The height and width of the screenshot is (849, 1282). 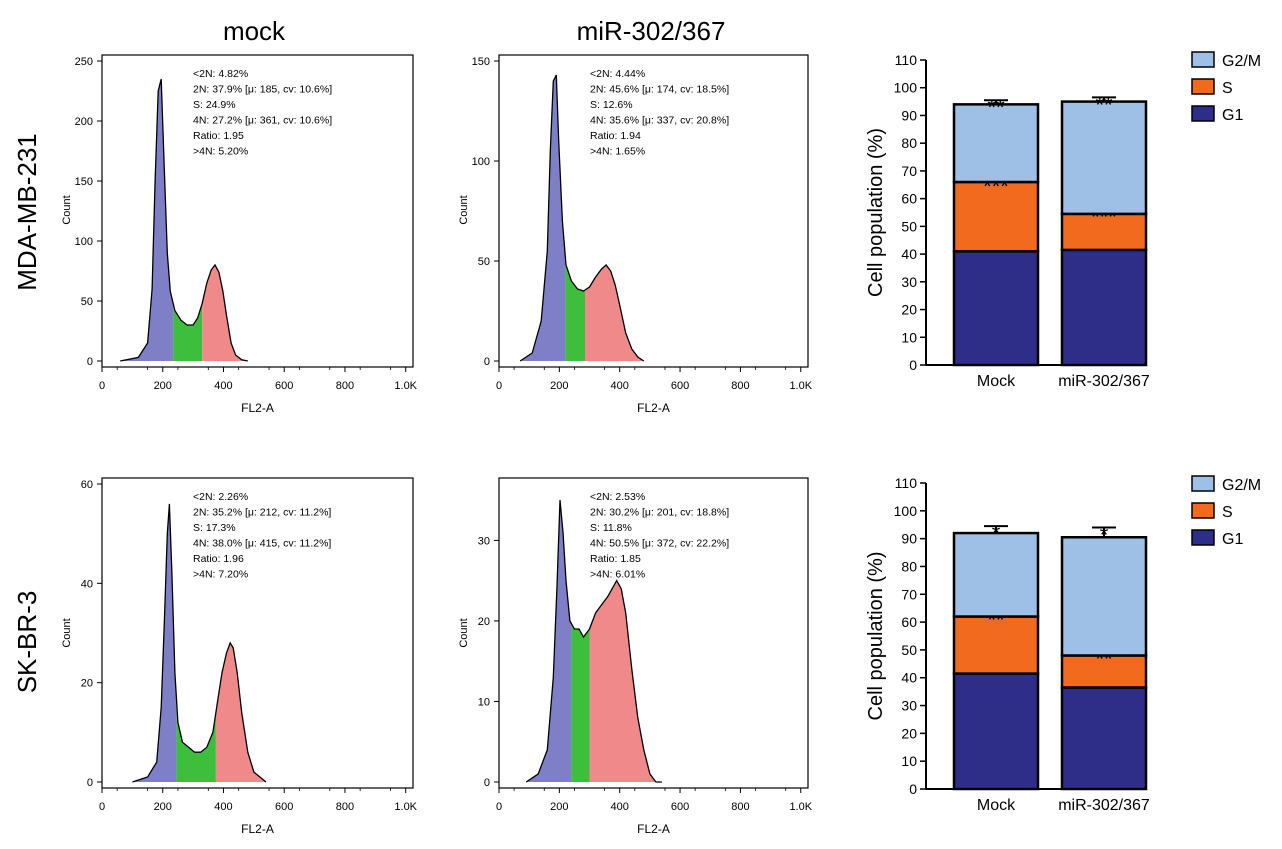 What do you see at coordinates (1232, 539) in the screenshot?
I see `legend-label: G1` at bounding box center [1232, 539].